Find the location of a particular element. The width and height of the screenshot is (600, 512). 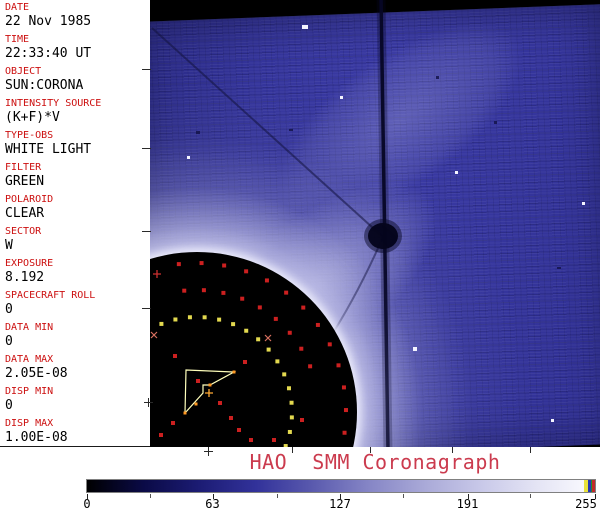

occulter-ball is located at coordinates (383, 236).